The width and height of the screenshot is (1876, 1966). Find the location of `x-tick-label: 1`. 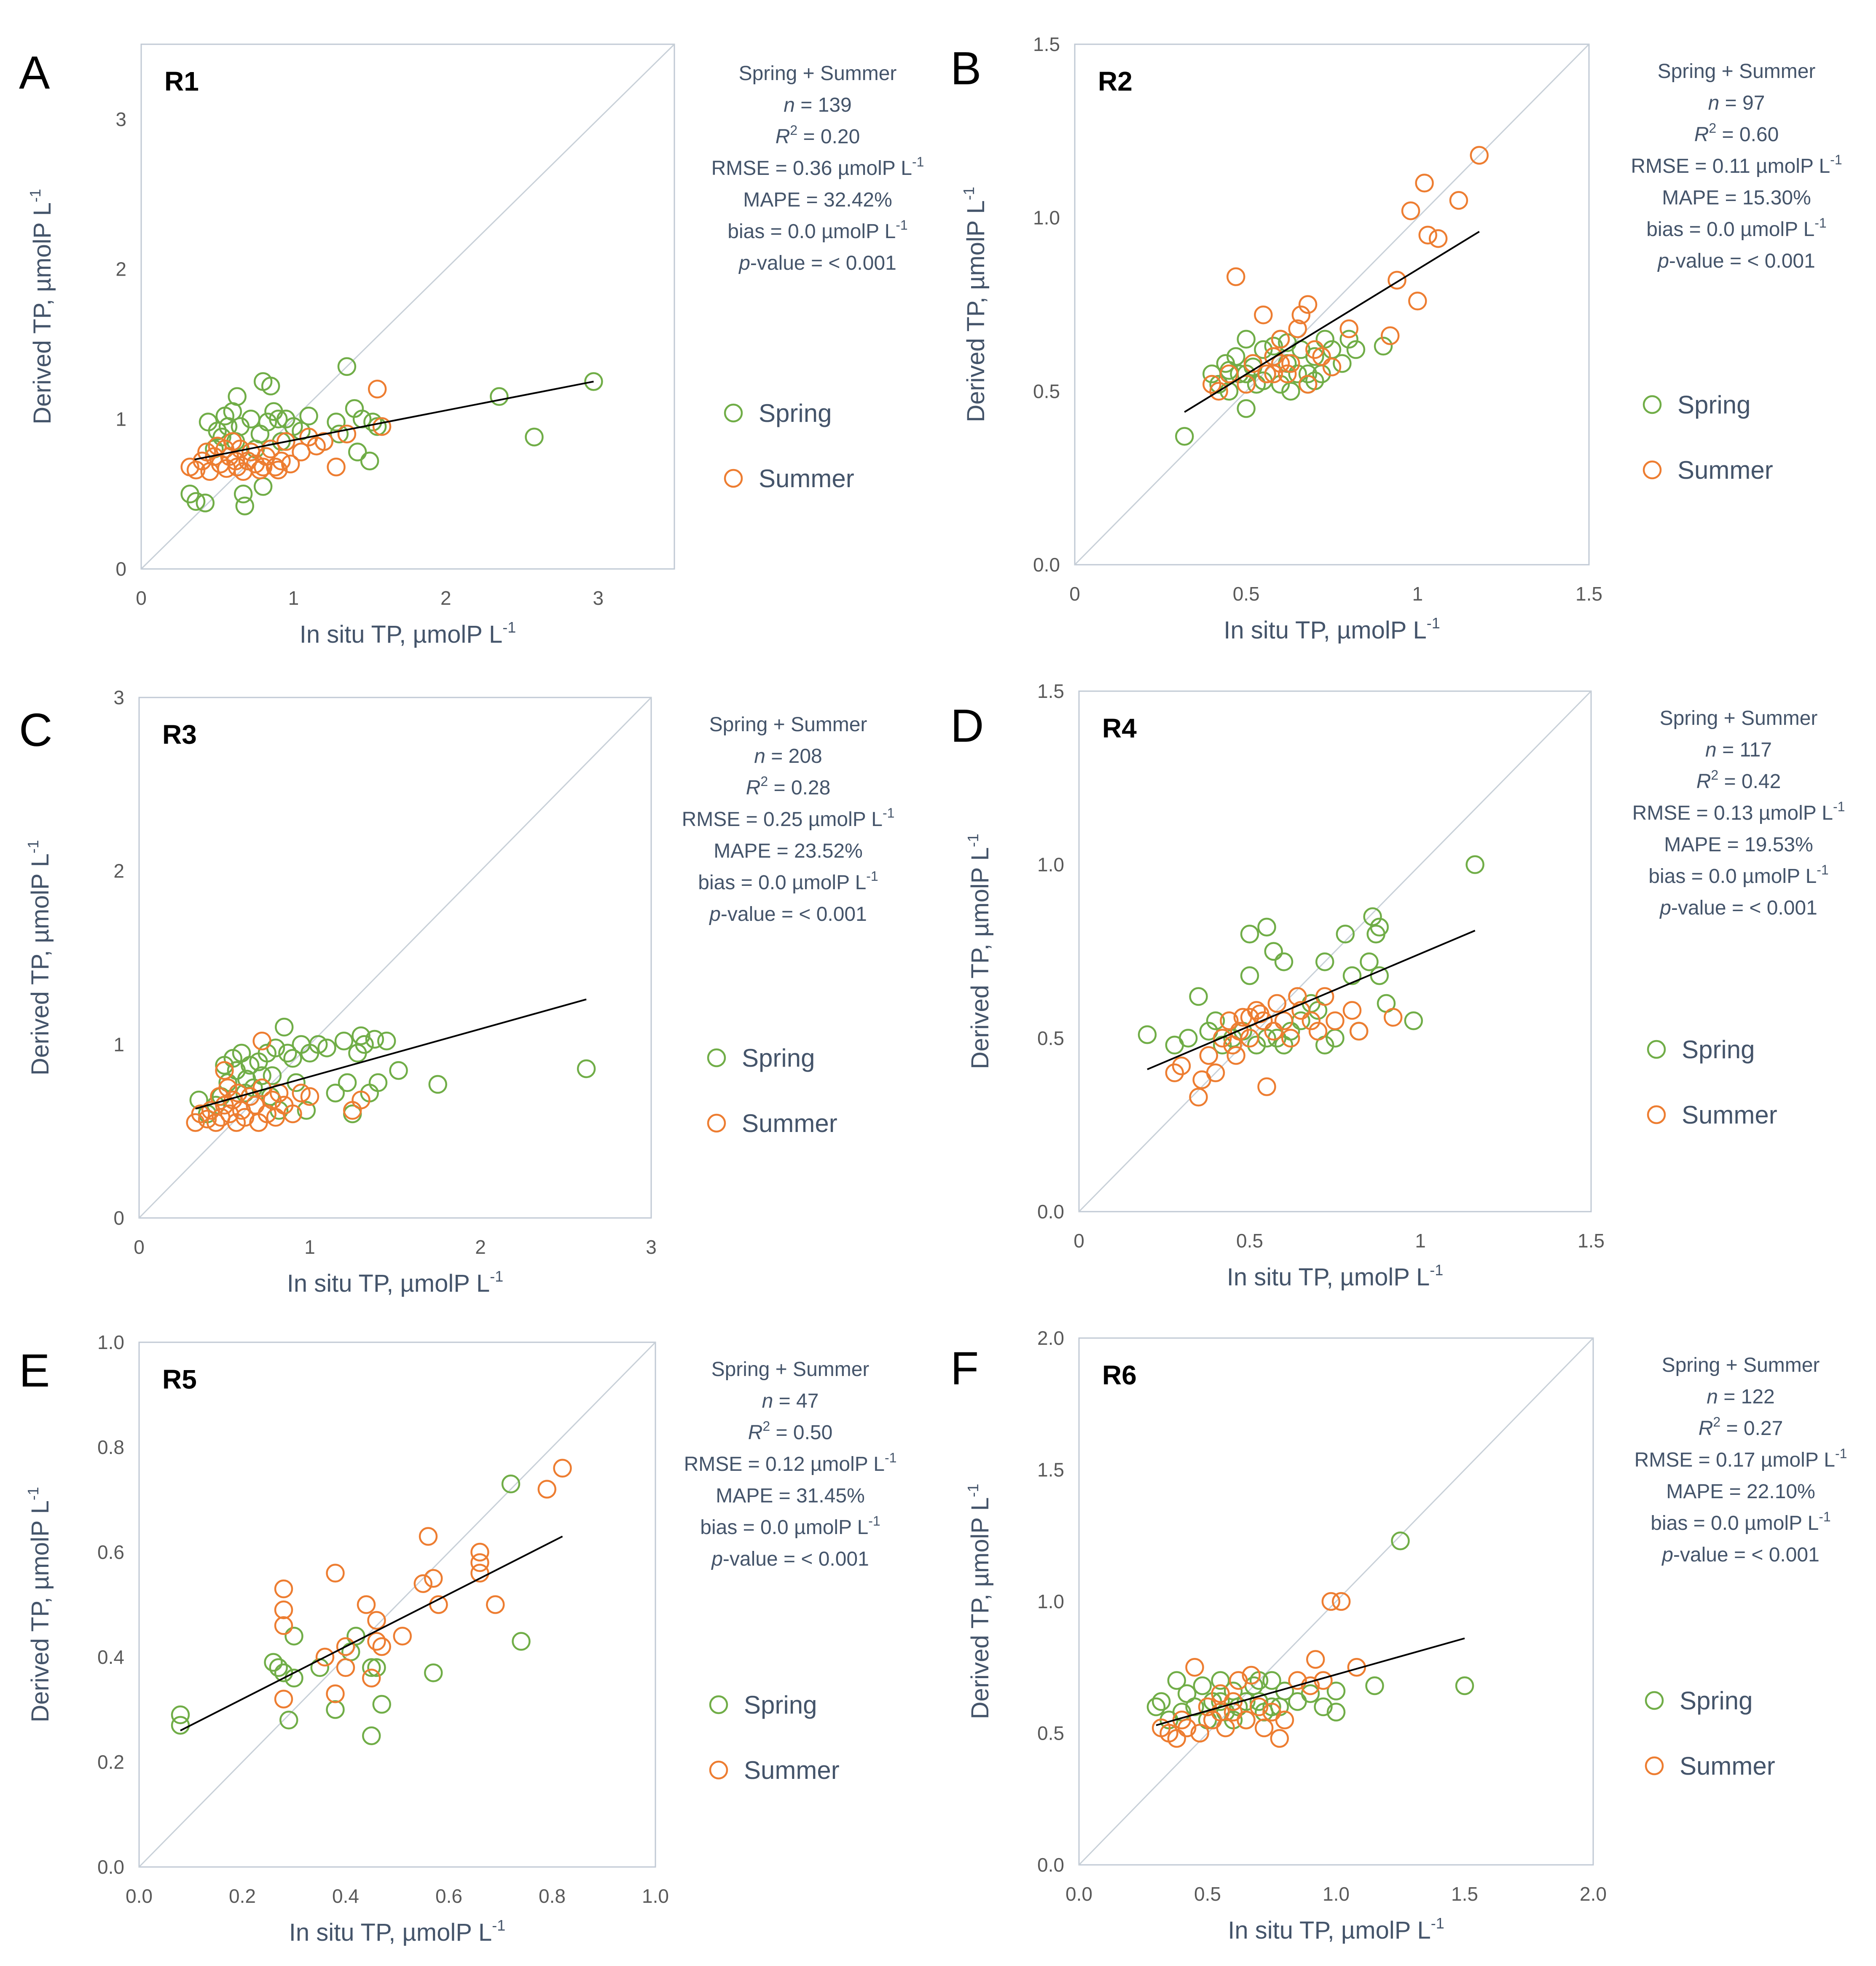

x-tick-label: 1 is located at coordinates (309, 1247).